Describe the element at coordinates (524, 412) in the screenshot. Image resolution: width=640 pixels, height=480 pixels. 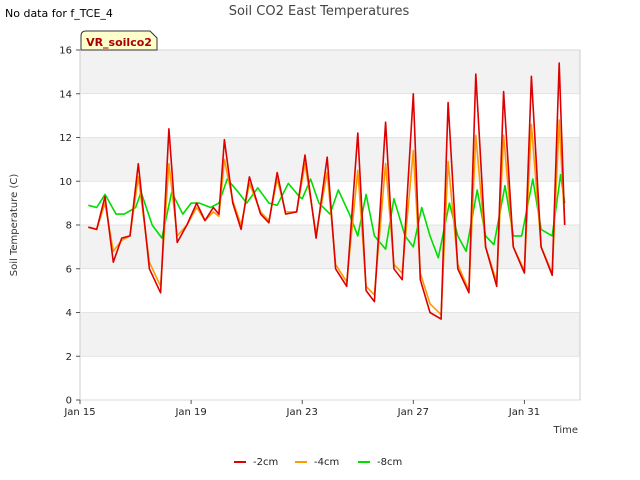
I see `x-tick-label: Jan 31` at that location.